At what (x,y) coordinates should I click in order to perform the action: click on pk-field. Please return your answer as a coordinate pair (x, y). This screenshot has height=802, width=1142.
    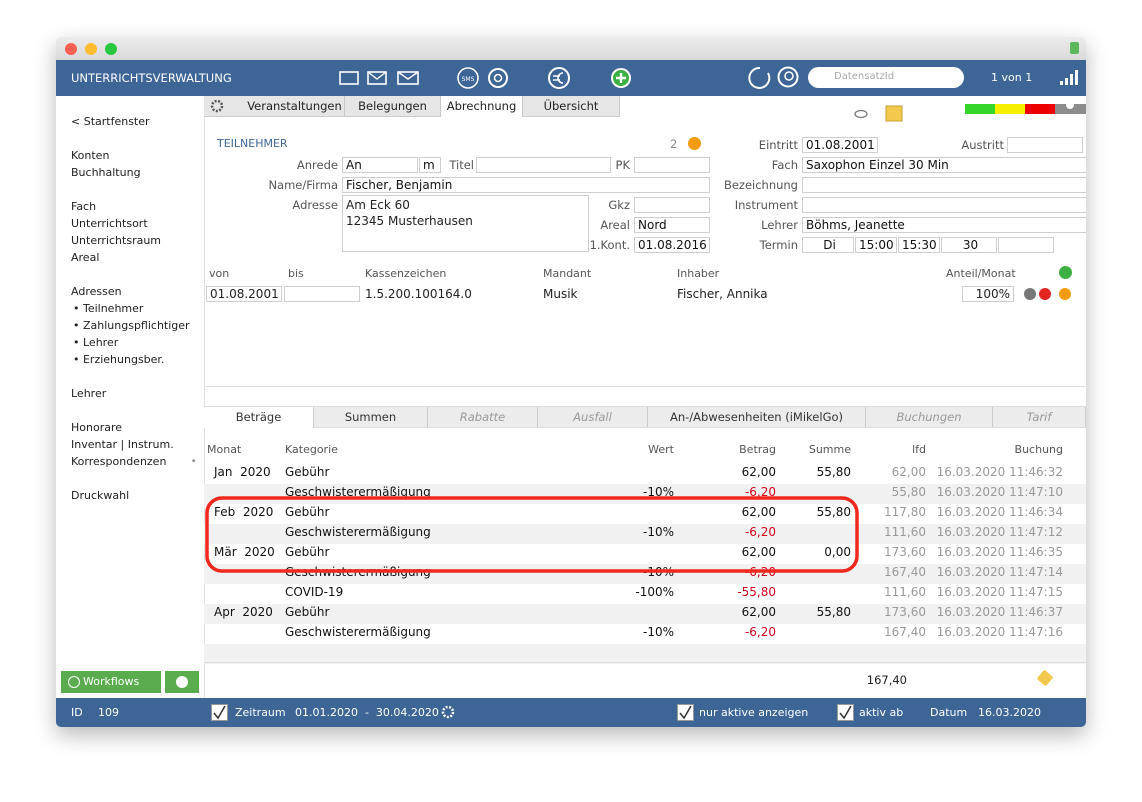
    Looking at the image, I should click on (672, 165).